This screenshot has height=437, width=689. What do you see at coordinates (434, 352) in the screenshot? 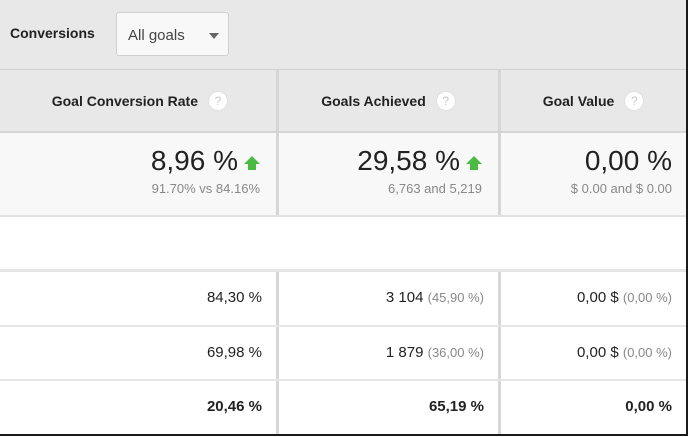
I see `goals-achieved-cell: 1 879 (36,00 %)` at bounding box center [434, 352].